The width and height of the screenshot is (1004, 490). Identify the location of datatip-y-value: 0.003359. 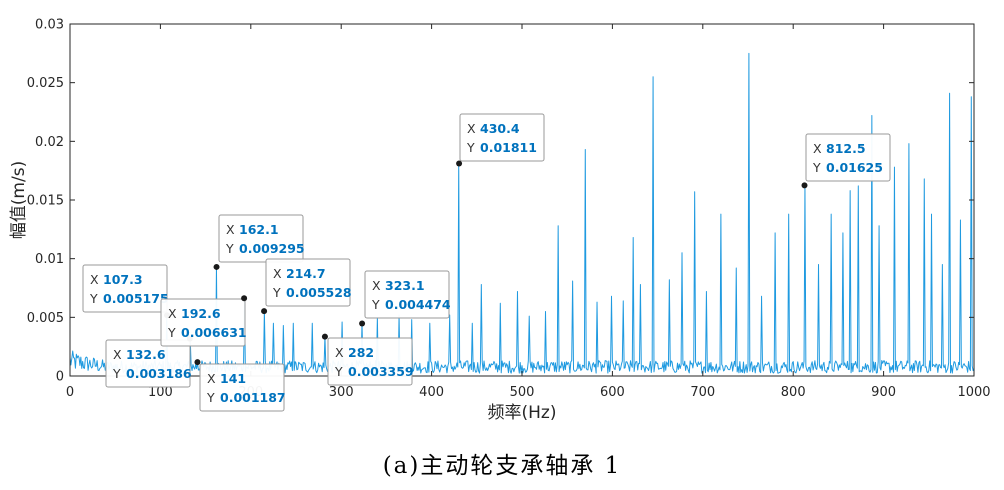
(381, 371).